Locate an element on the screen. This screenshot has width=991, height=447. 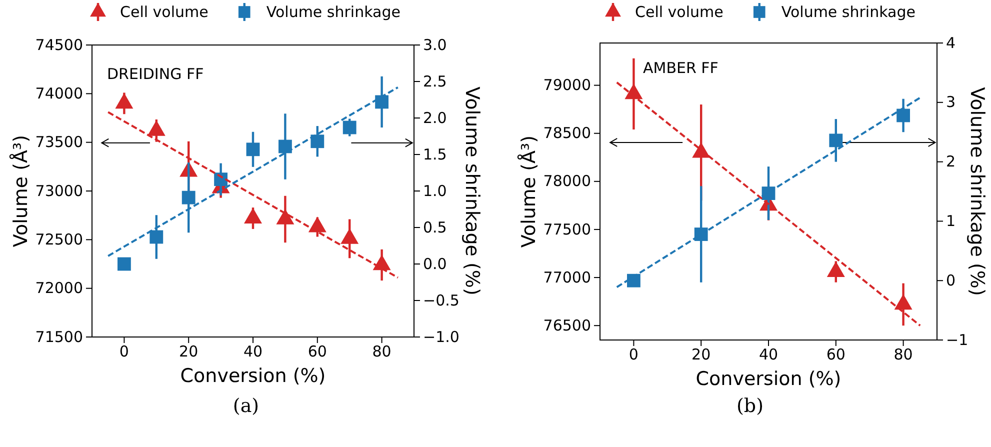
y-tick-label: 72000 is located at coordinates (59, 288).